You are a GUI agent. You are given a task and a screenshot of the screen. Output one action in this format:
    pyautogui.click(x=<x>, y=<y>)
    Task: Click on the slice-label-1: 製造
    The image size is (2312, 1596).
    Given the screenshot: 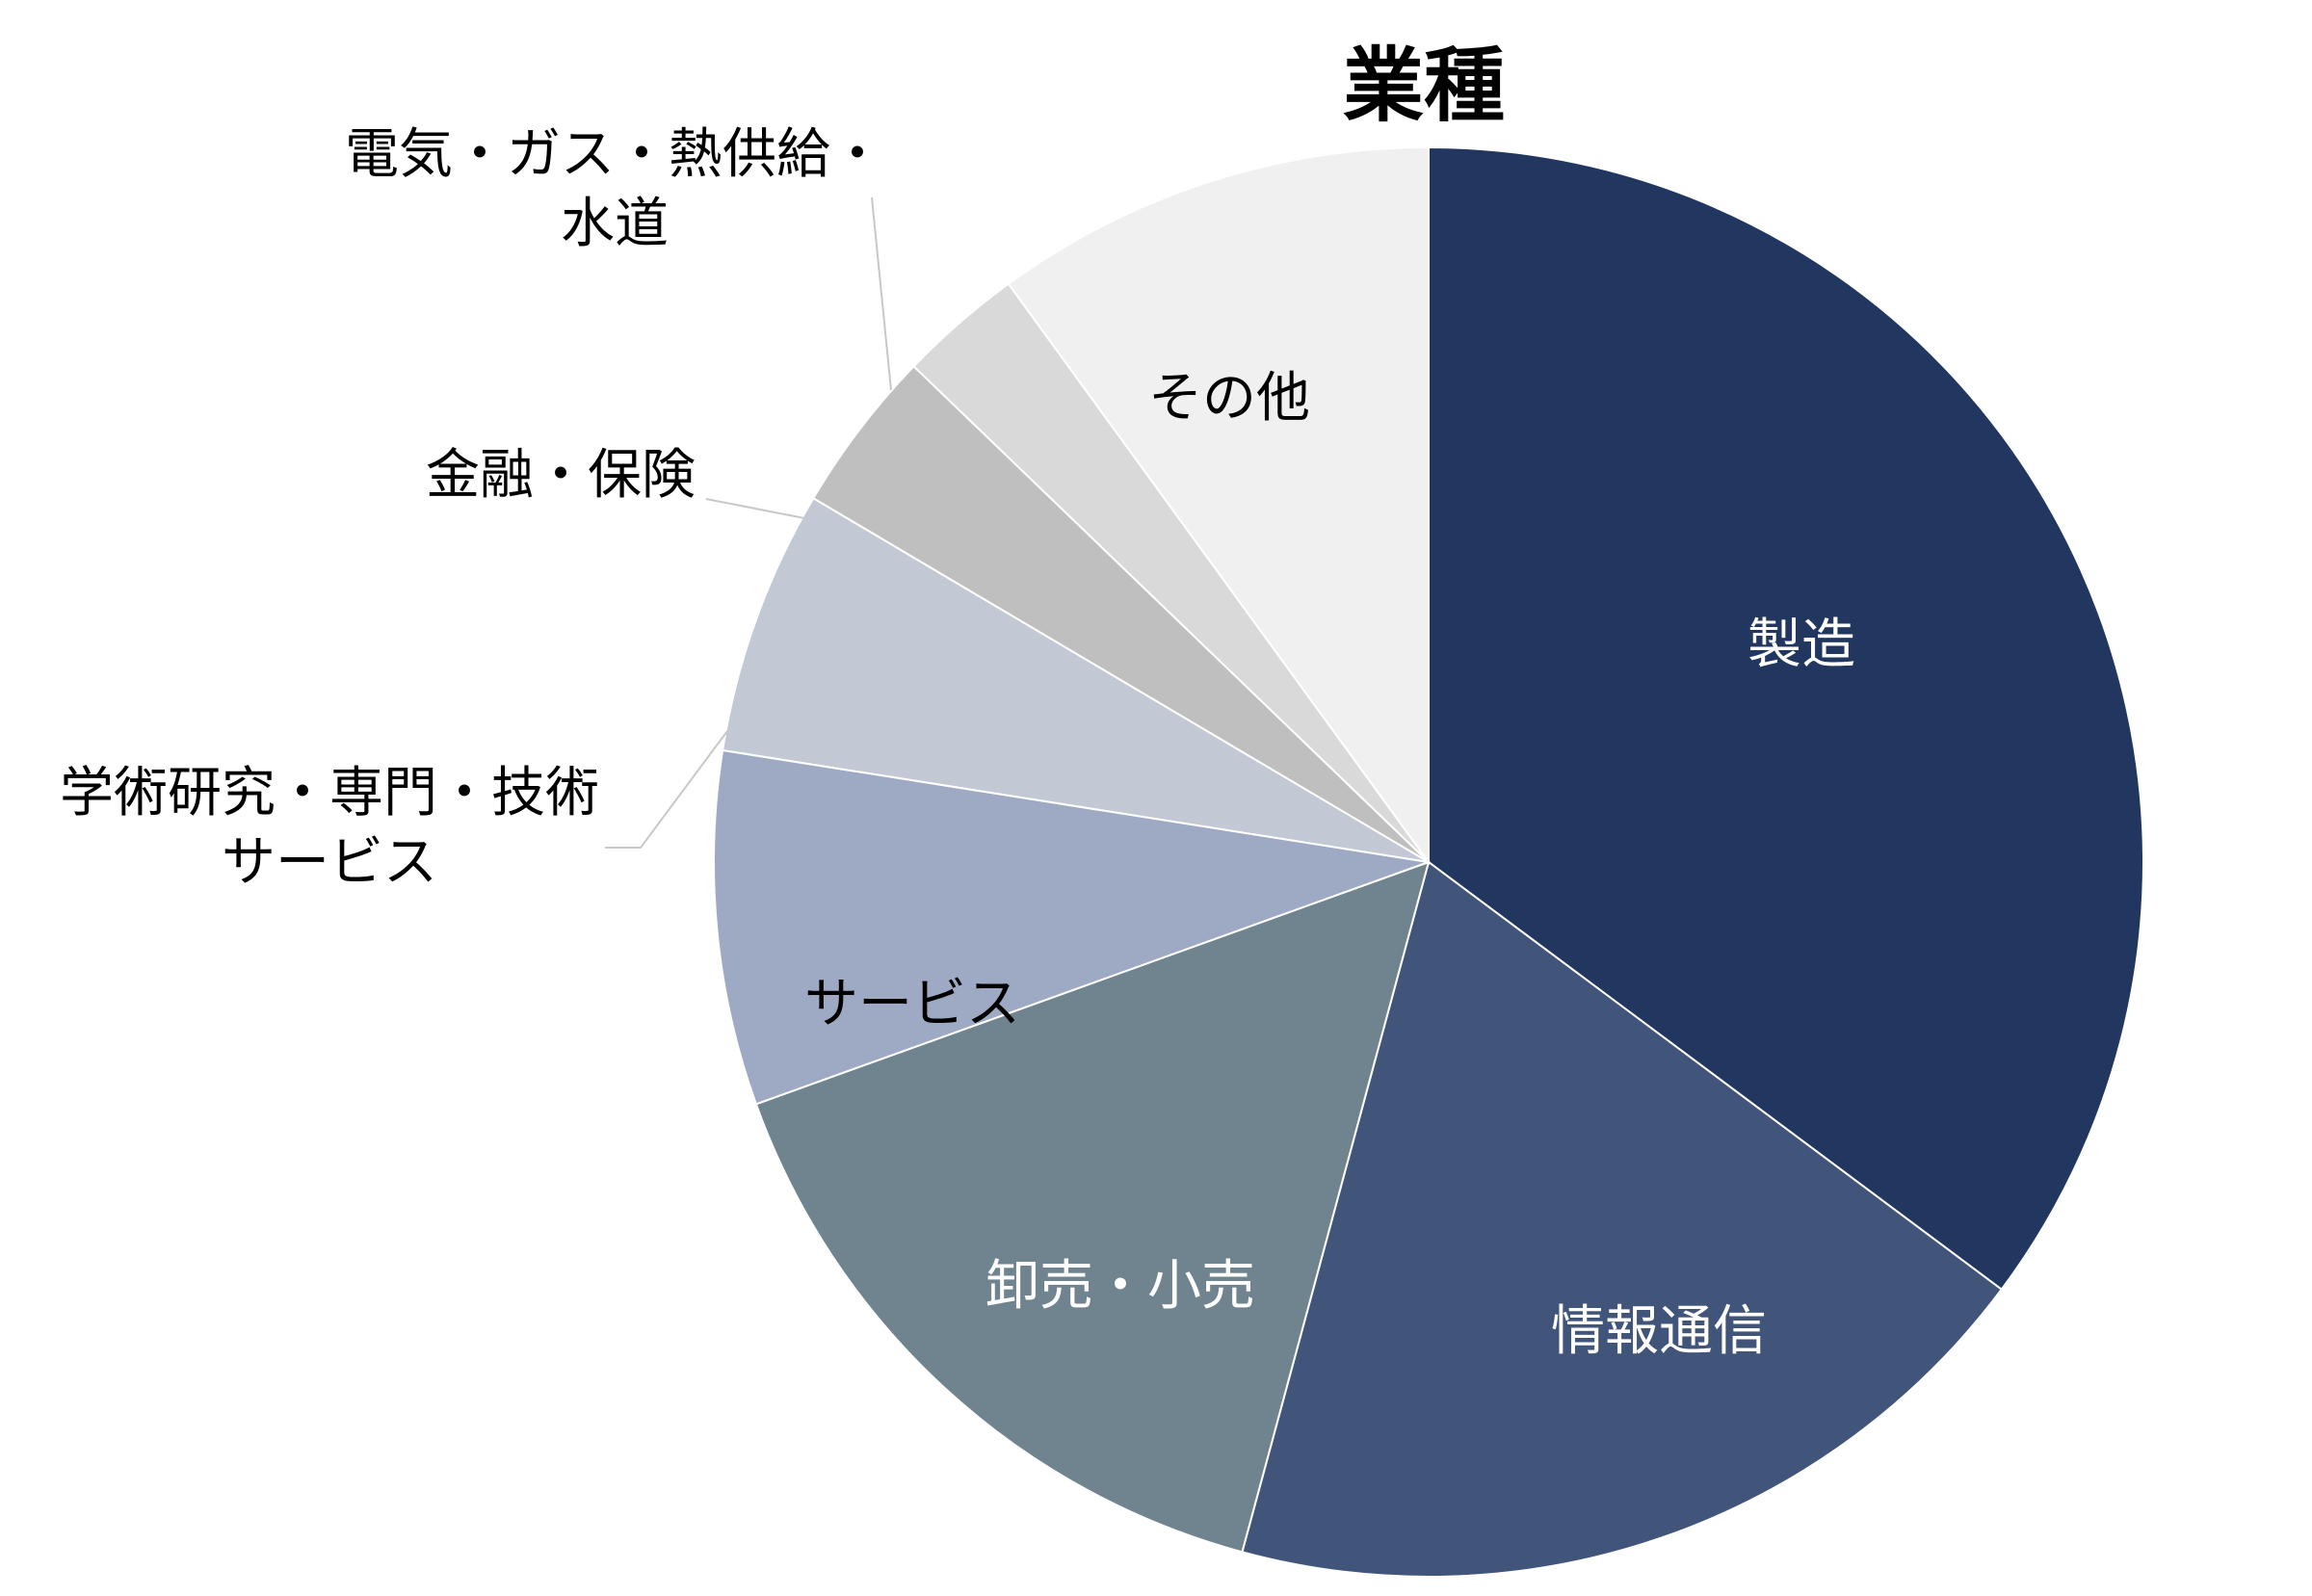 What is the action you would take?
    pyautogui.click(x=1801, y=645)
    